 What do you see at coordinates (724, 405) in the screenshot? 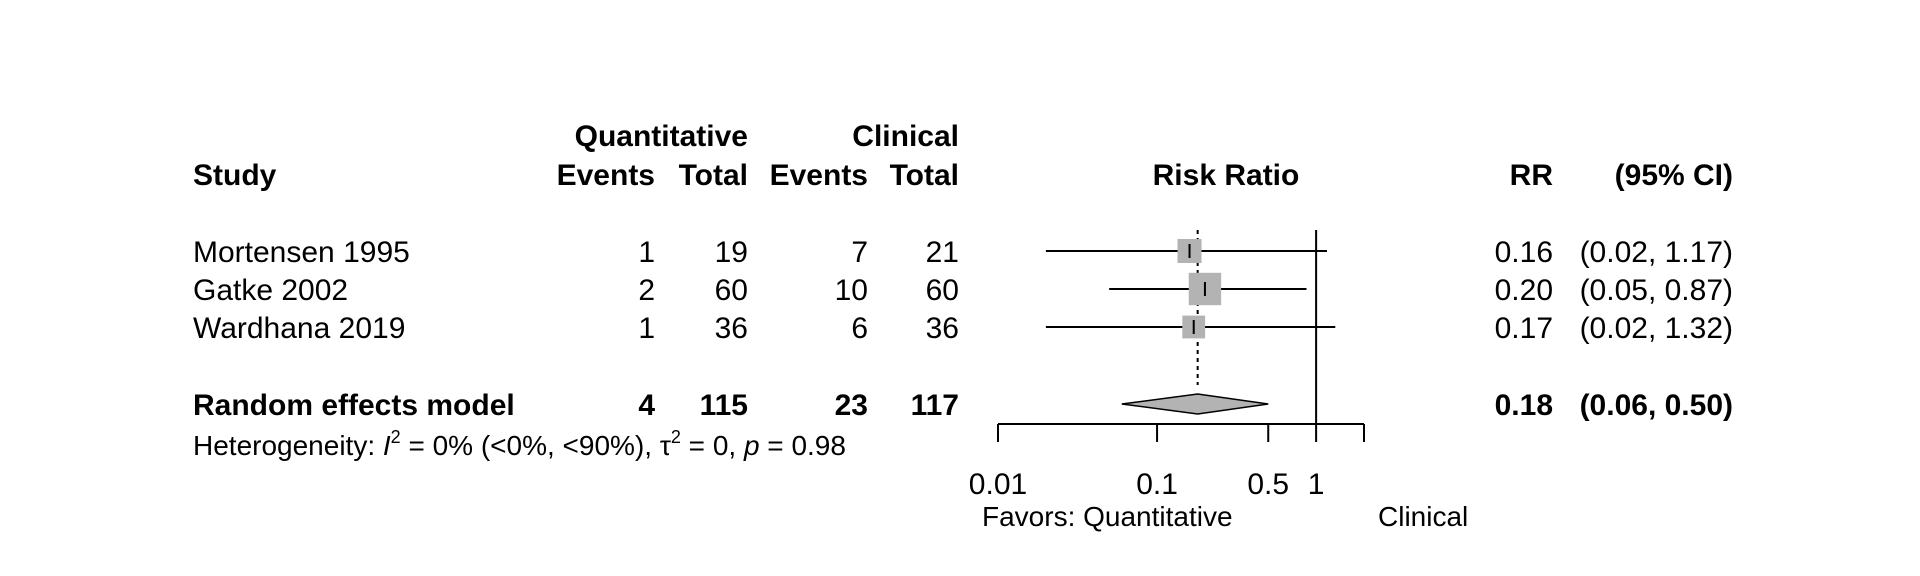
I see `pooled-total1: 115` at bounding box center [724, 405].